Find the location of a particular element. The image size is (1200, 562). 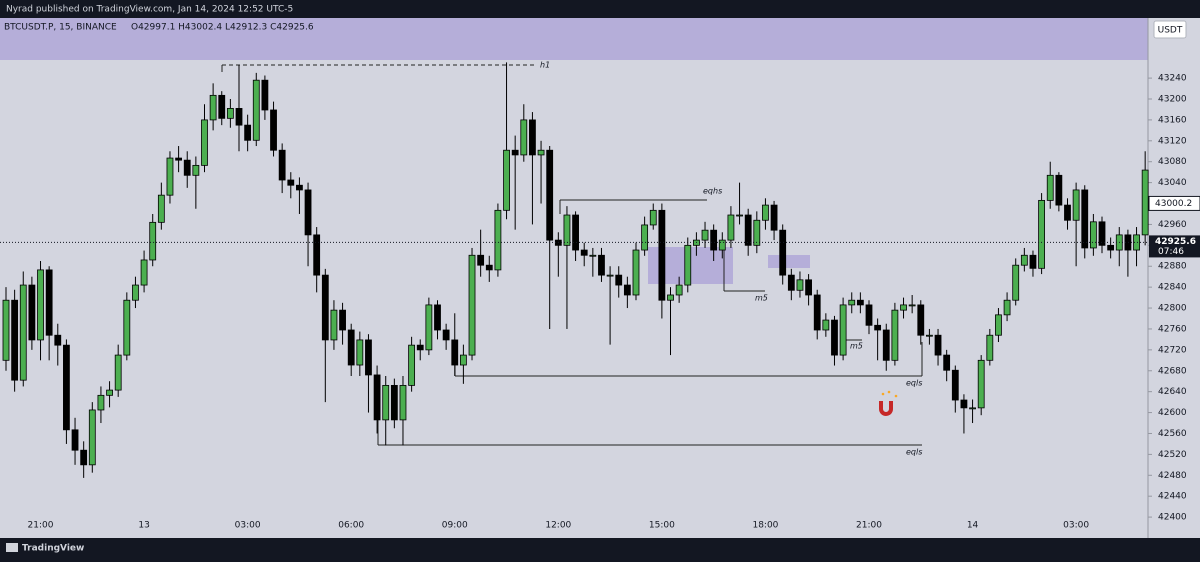

y-tick-label: 42600 is located at coordinates (1172, 413).